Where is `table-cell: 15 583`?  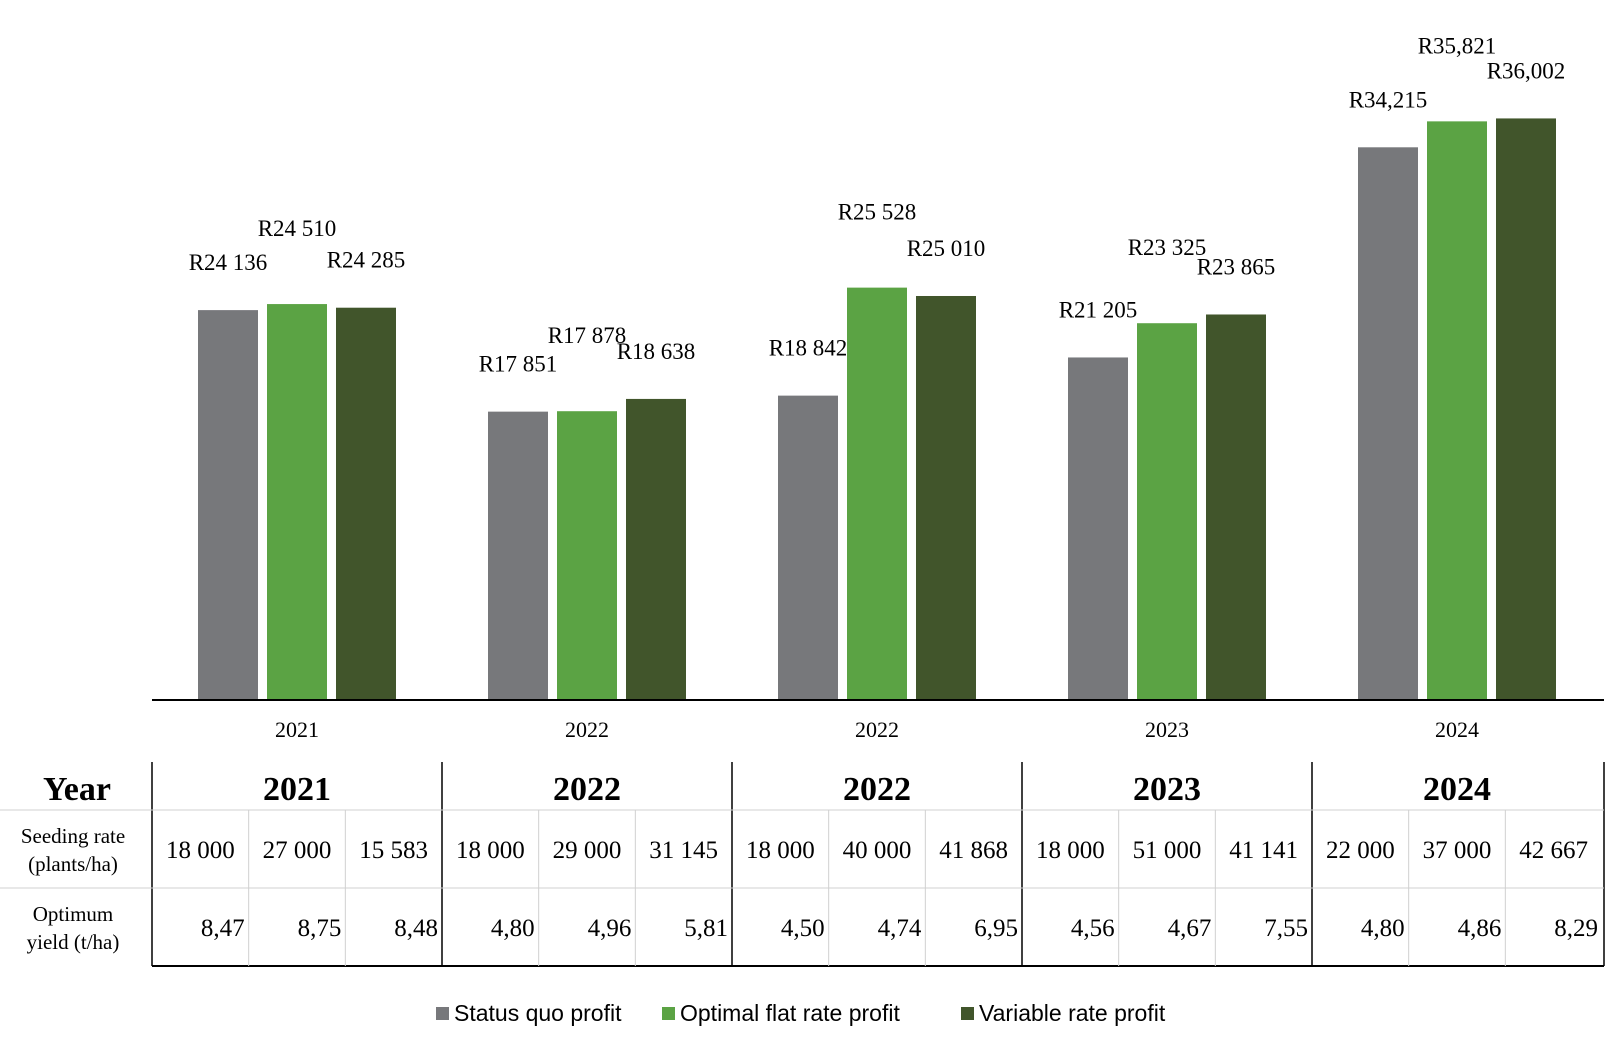
table-cell: 15 583 is located at coordinates (393, 850).